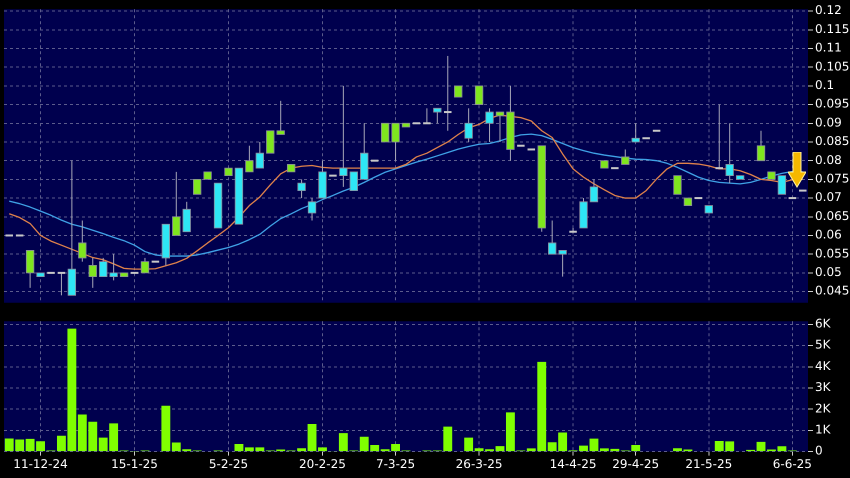 This screenshot has width=850, height=478. Describe the element at coordinates (832, 179) in the screenshot. I see `y-tick-label: 0.075` at that location.